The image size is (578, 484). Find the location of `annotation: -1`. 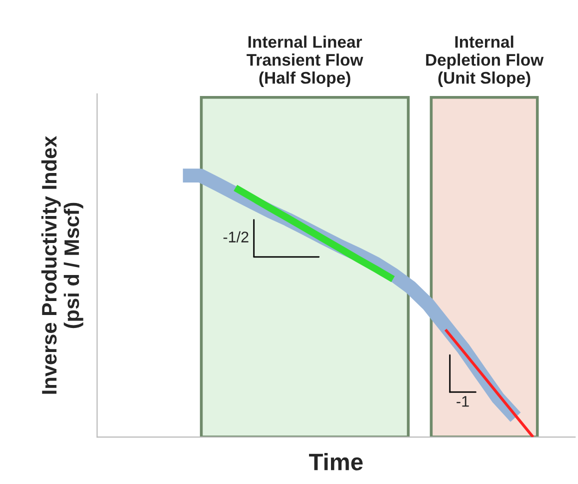

annotation: -1 is located at coordinates (462, 401).